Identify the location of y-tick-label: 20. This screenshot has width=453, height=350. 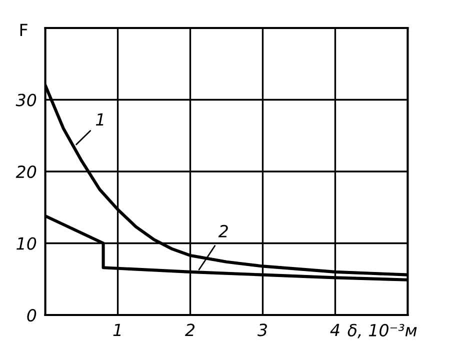
(26, 171).